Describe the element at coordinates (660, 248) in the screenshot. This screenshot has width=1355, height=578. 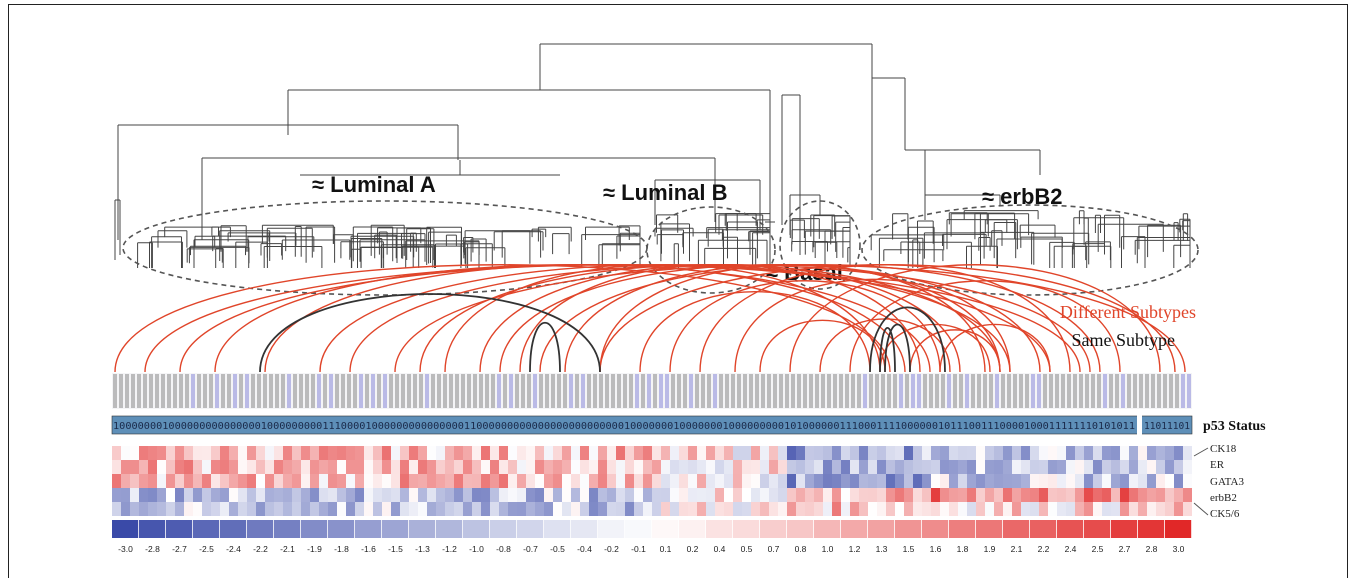
I see `cluster-outlines` at that location.